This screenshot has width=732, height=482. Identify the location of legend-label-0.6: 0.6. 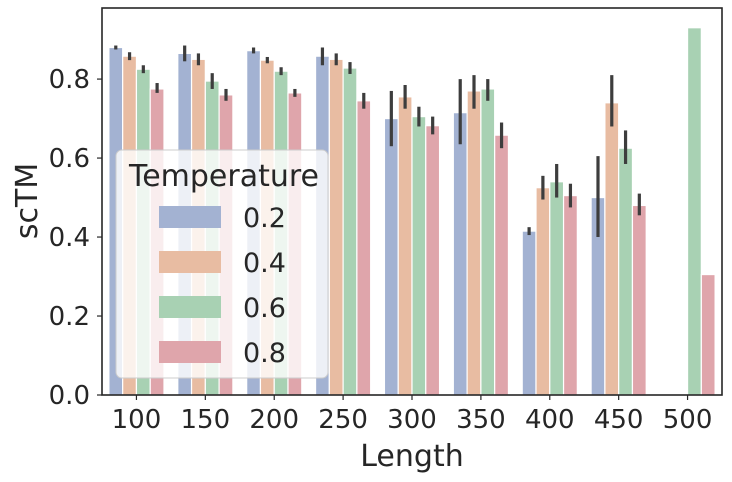
(264, 308).